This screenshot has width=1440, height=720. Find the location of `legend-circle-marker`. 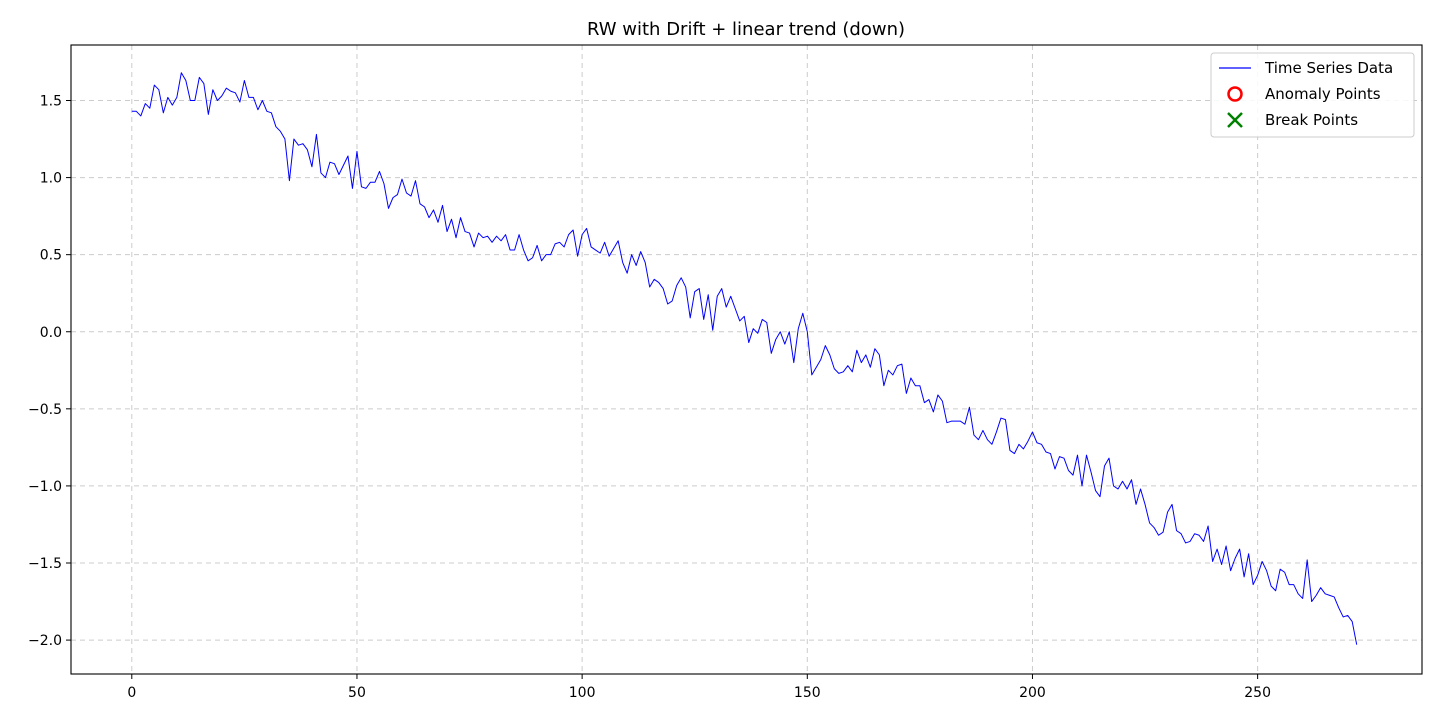

legend-circle-marker is located at coordinates (1235, 94).